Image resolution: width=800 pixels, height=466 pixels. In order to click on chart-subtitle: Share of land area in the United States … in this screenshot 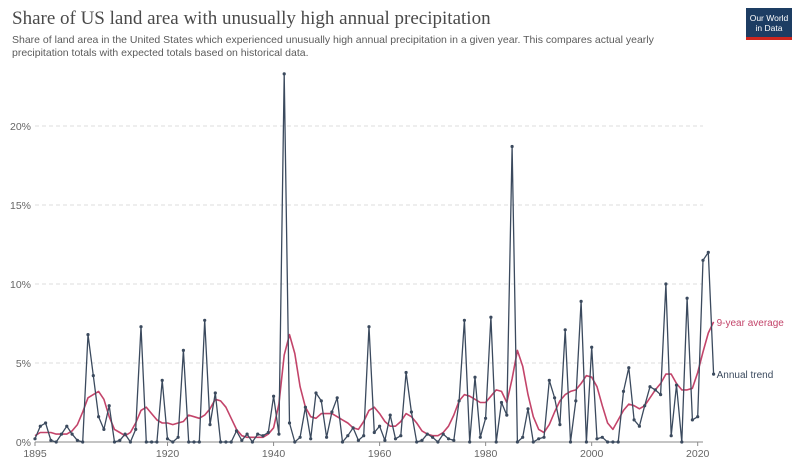, I will do `click(333, 46)`.